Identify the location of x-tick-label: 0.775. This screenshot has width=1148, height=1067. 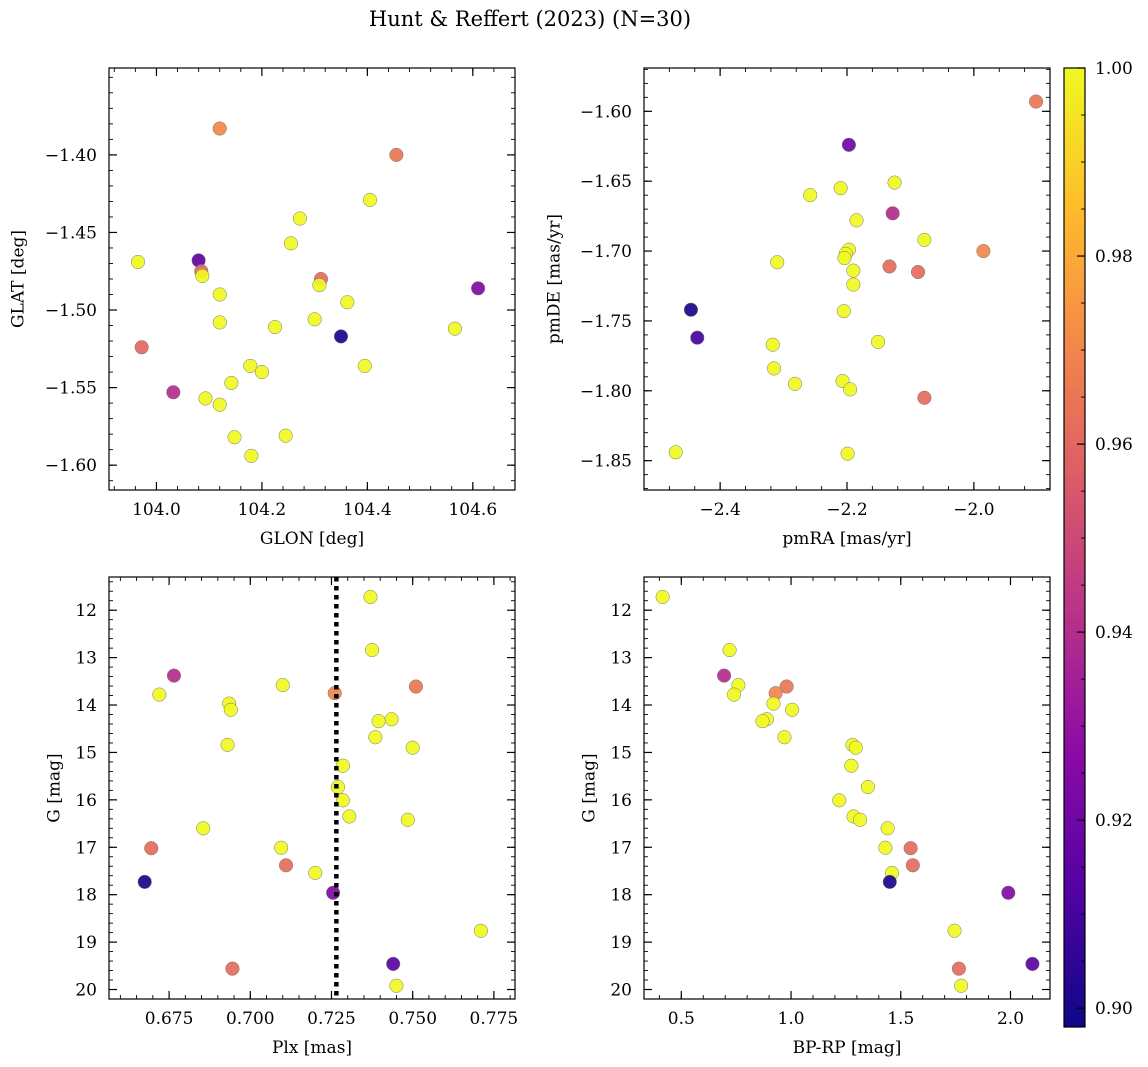
(494, 1019).